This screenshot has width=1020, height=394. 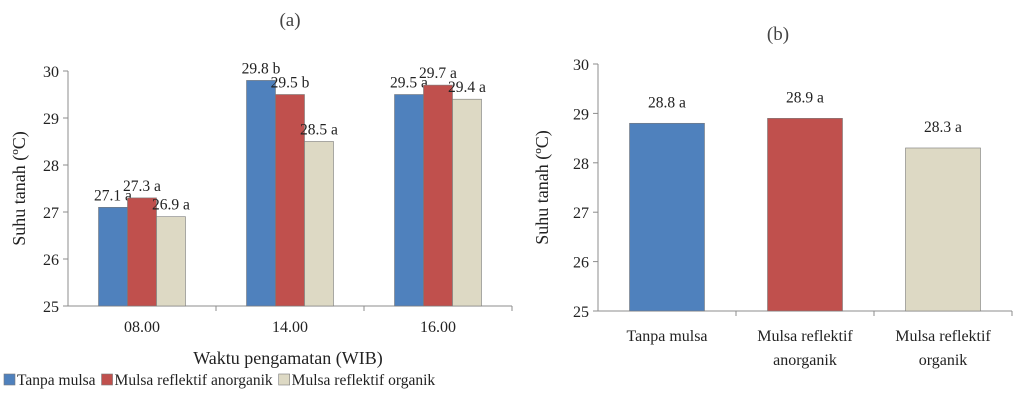 I want to click on chart-b-x-tick-label: organik, so click(x=943, y=360).